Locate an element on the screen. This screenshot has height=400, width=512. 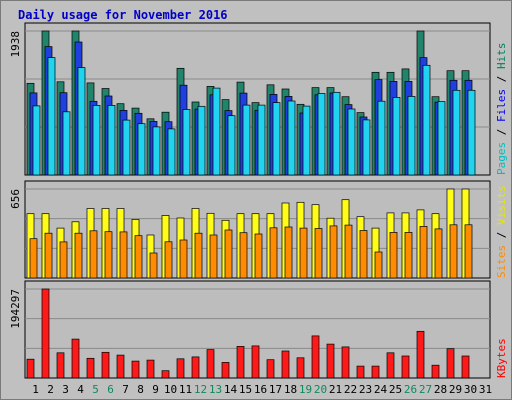
legend-label-part: KBytes is located at coordinates (501, 358).